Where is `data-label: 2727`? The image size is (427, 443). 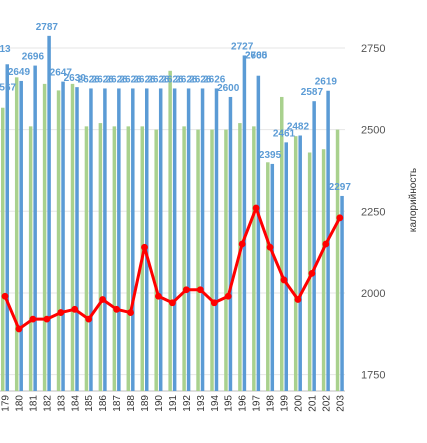 data-label: 2727 is located at coordinates (242, 46).